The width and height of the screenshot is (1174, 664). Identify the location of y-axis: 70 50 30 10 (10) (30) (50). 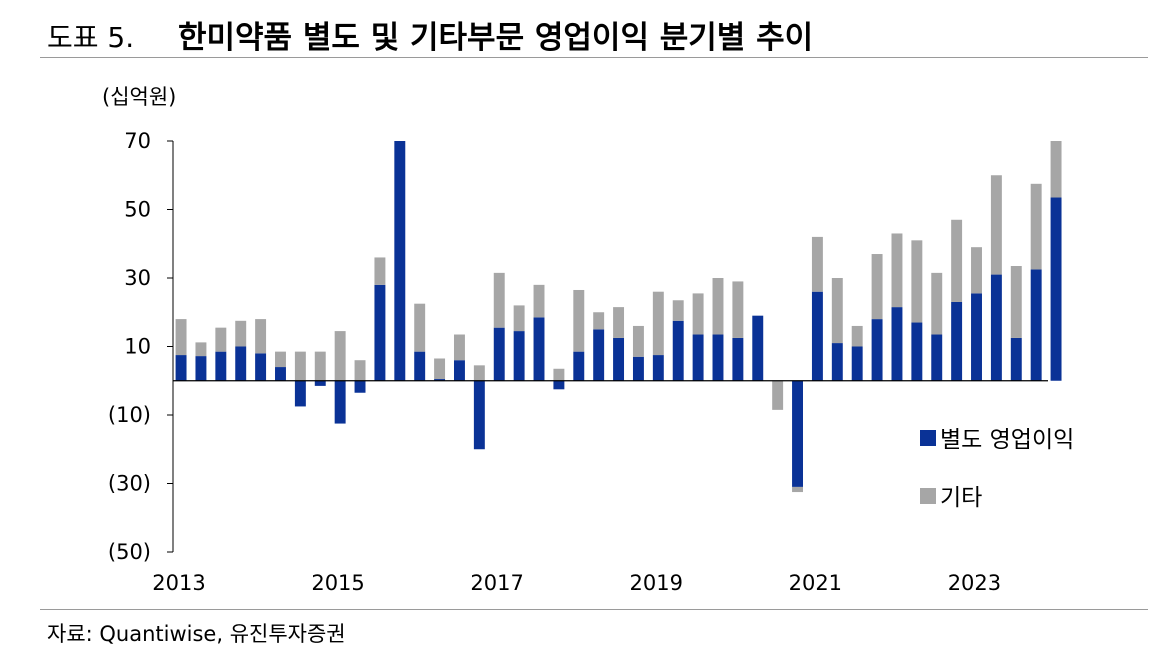
(141, 346).